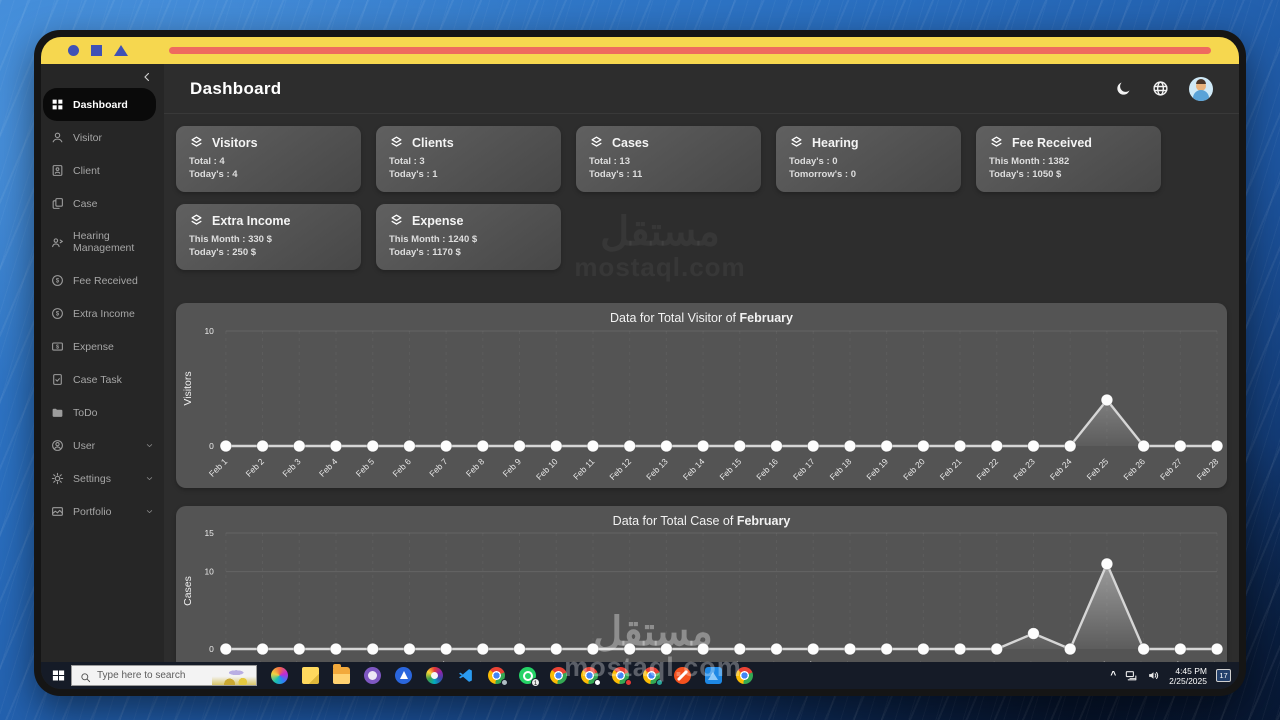 This screenshot has height=720, width=1280. I want to click on svg-text: Feb 22, so click(987, 469).